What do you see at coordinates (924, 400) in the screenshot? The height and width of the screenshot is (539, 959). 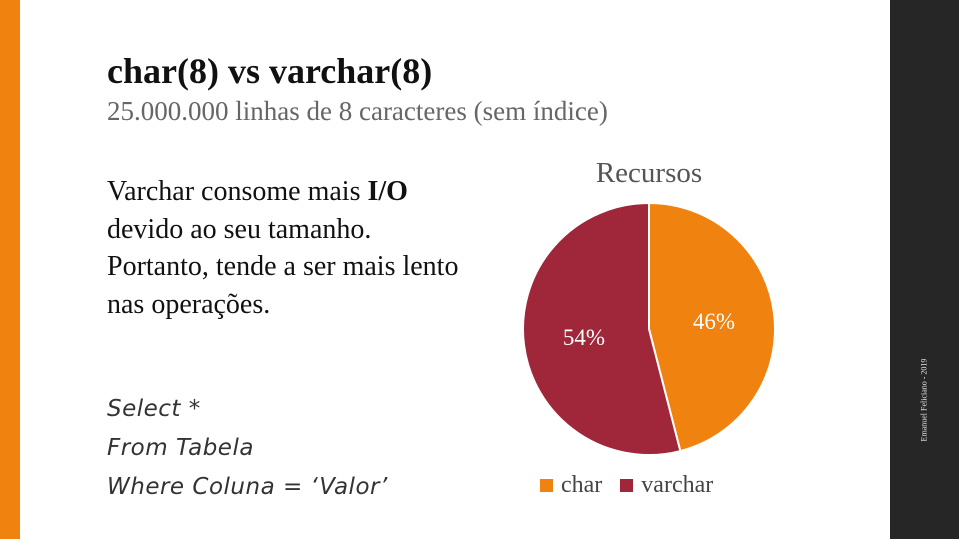 I see `side-credit: Emanuel Feliciano - 2019` at bounding box center [924, 400].